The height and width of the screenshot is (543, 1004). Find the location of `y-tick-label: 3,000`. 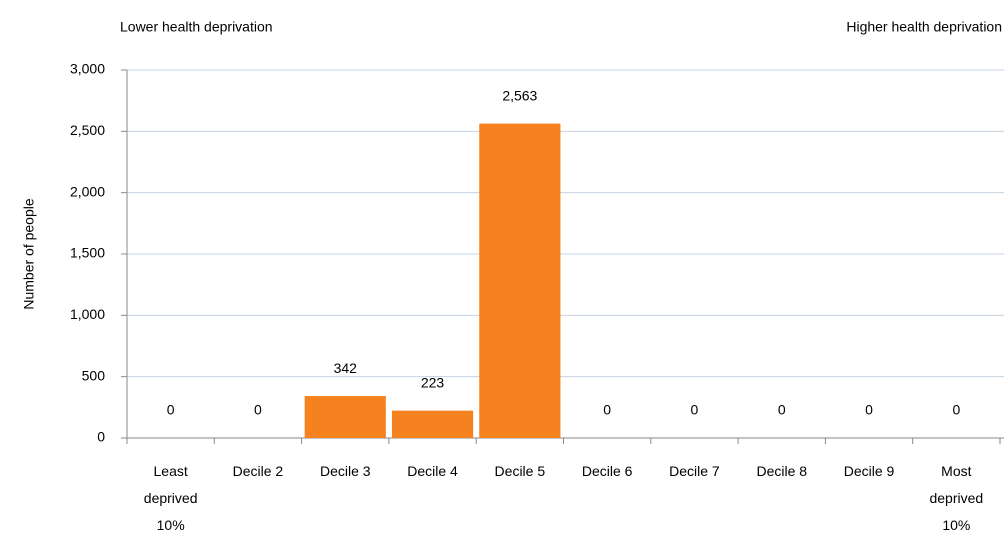

y-tick-label: 3,000 is located at coordinates (87, 69).